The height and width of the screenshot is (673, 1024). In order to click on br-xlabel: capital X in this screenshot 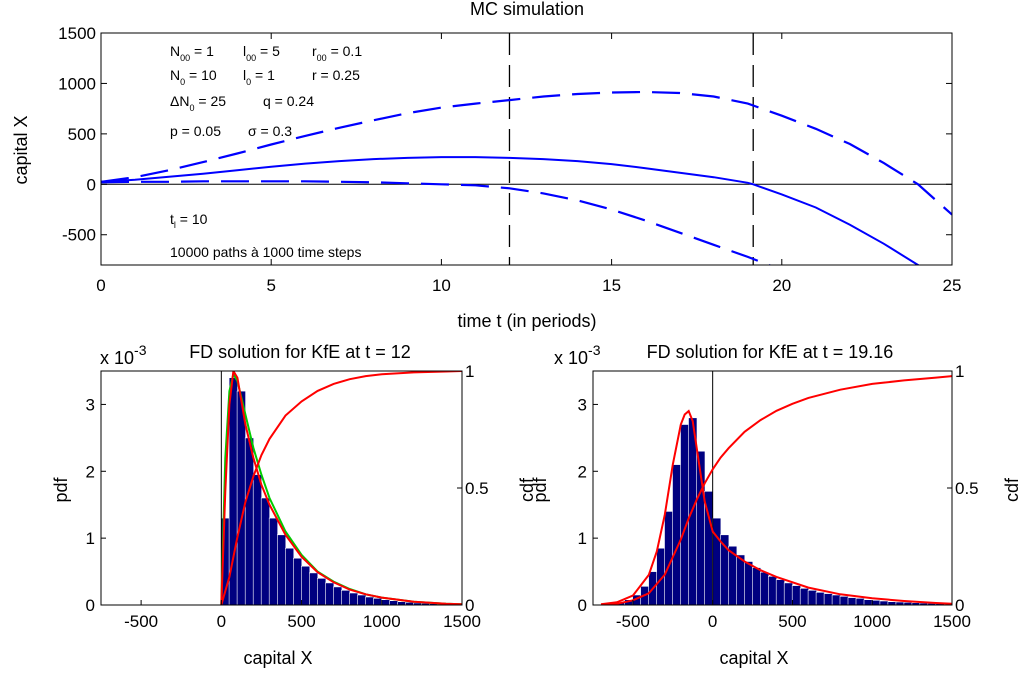, I will do `click(753, 658)`.